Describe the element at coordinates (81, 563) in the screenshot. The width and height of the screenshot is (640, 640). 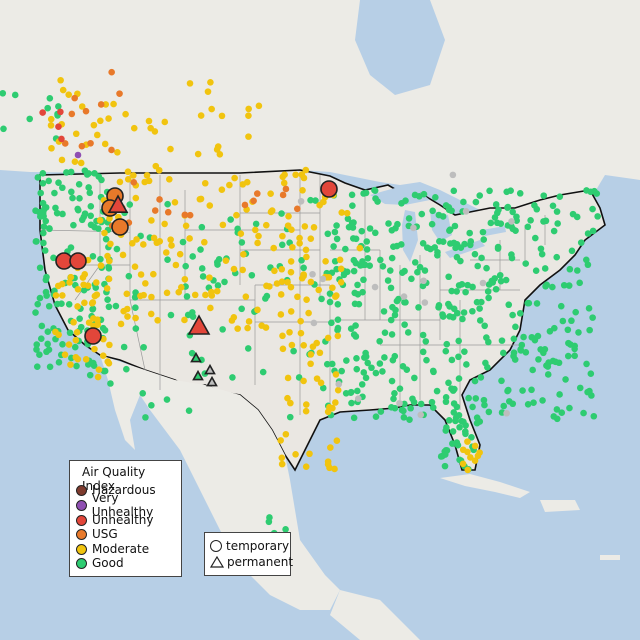
I see `good-swatch` at that location.